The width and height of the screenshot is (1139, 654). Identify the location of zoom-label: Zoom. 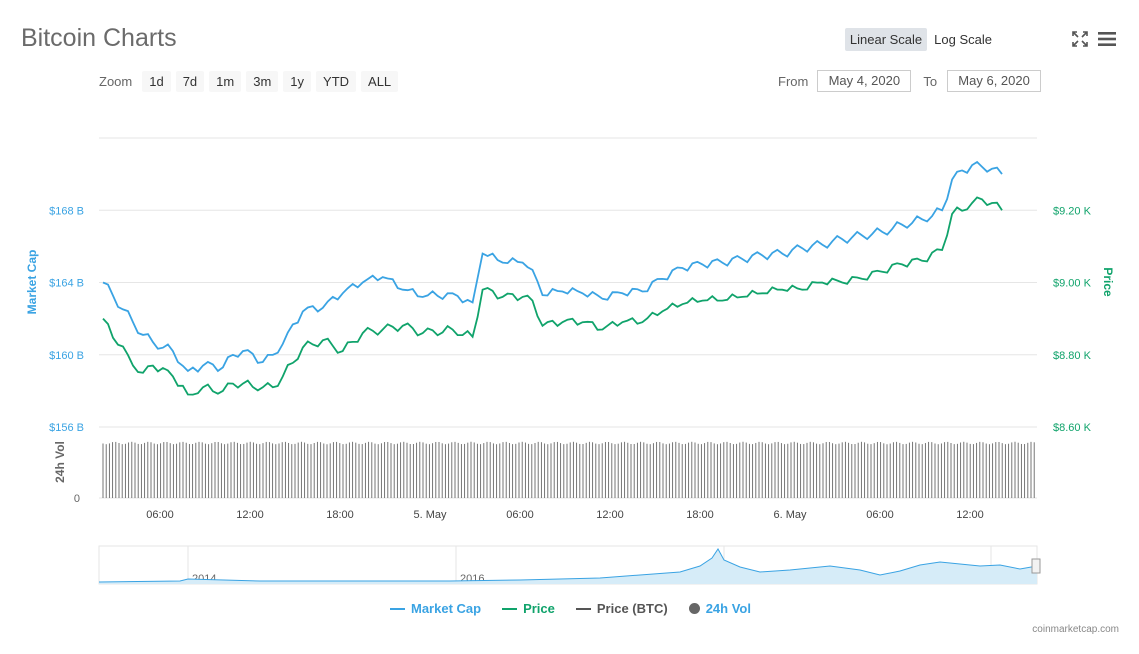
(116, 81).